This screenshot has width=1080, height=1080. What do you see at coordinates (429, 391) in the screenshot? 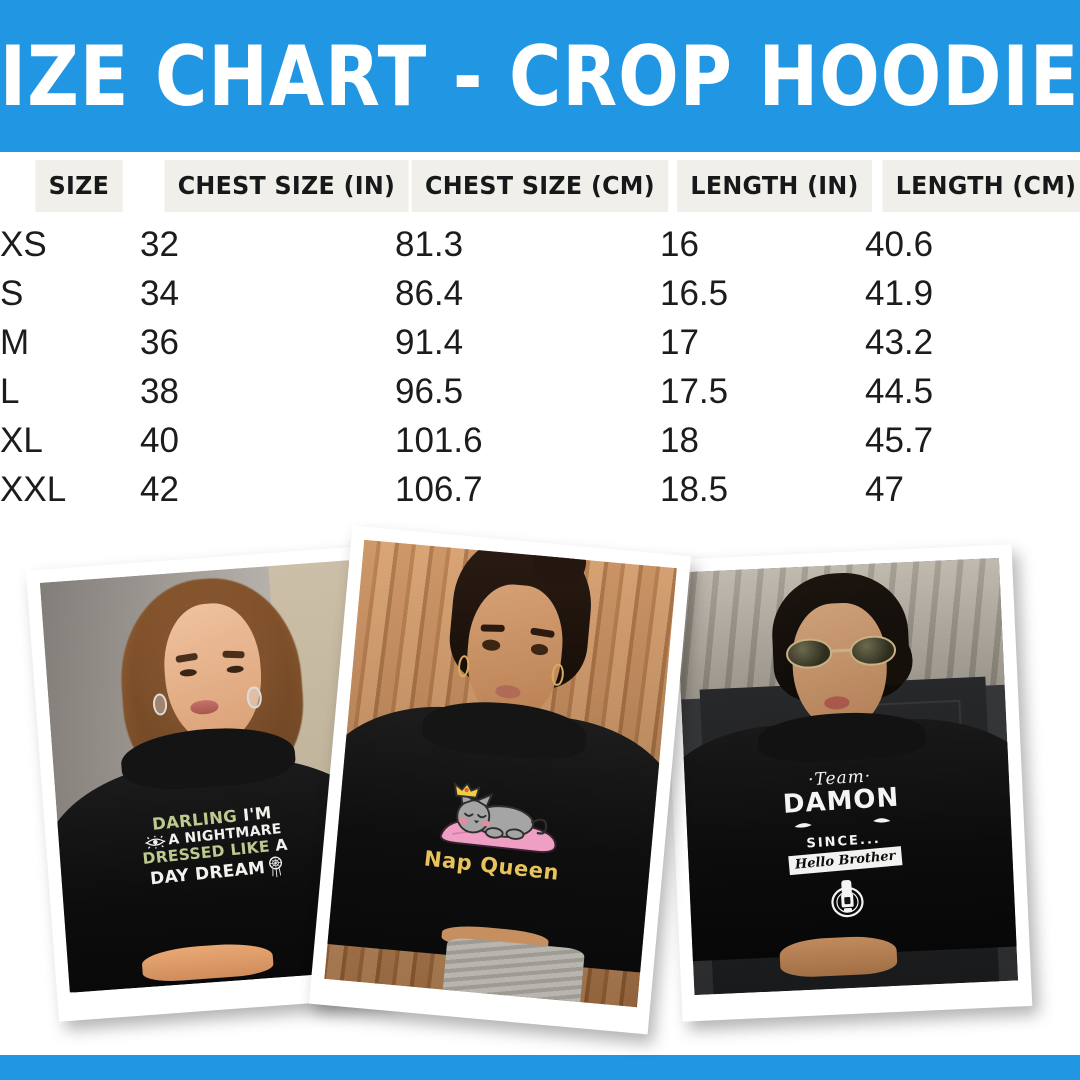
I see `cell-chest-cm: 96.5` at bounding box center [429, 391].